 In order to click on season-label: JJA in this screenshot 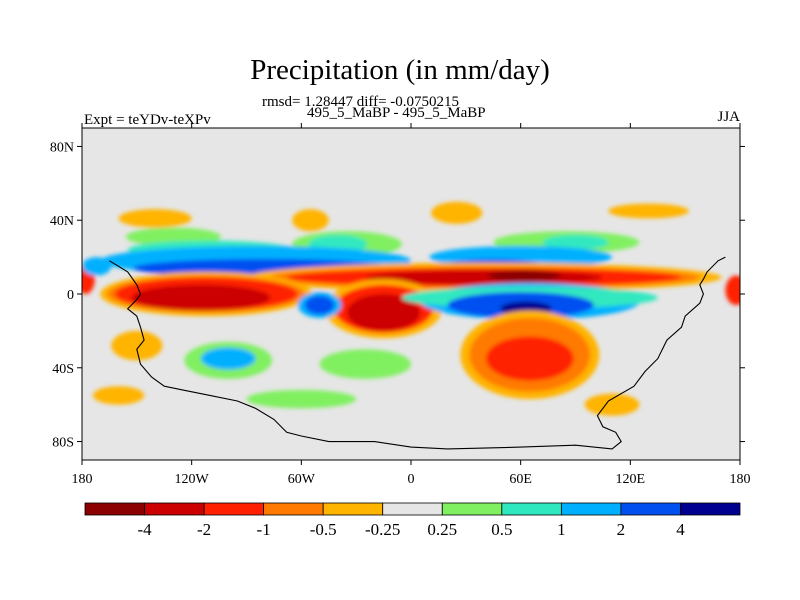, I will do `click(728, 117)`.